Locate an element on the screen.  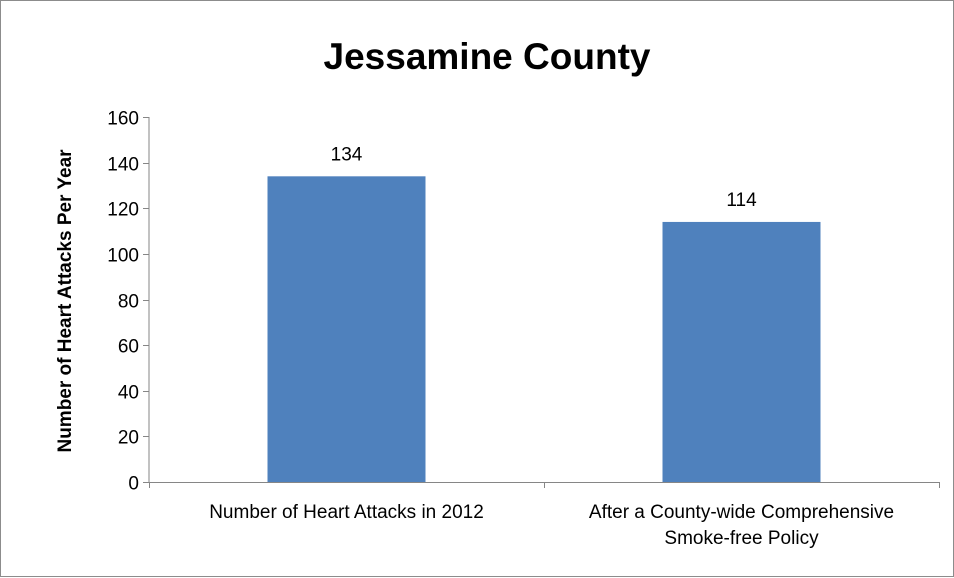
y-tick-label: 120 is located at coordinates (123, 210).